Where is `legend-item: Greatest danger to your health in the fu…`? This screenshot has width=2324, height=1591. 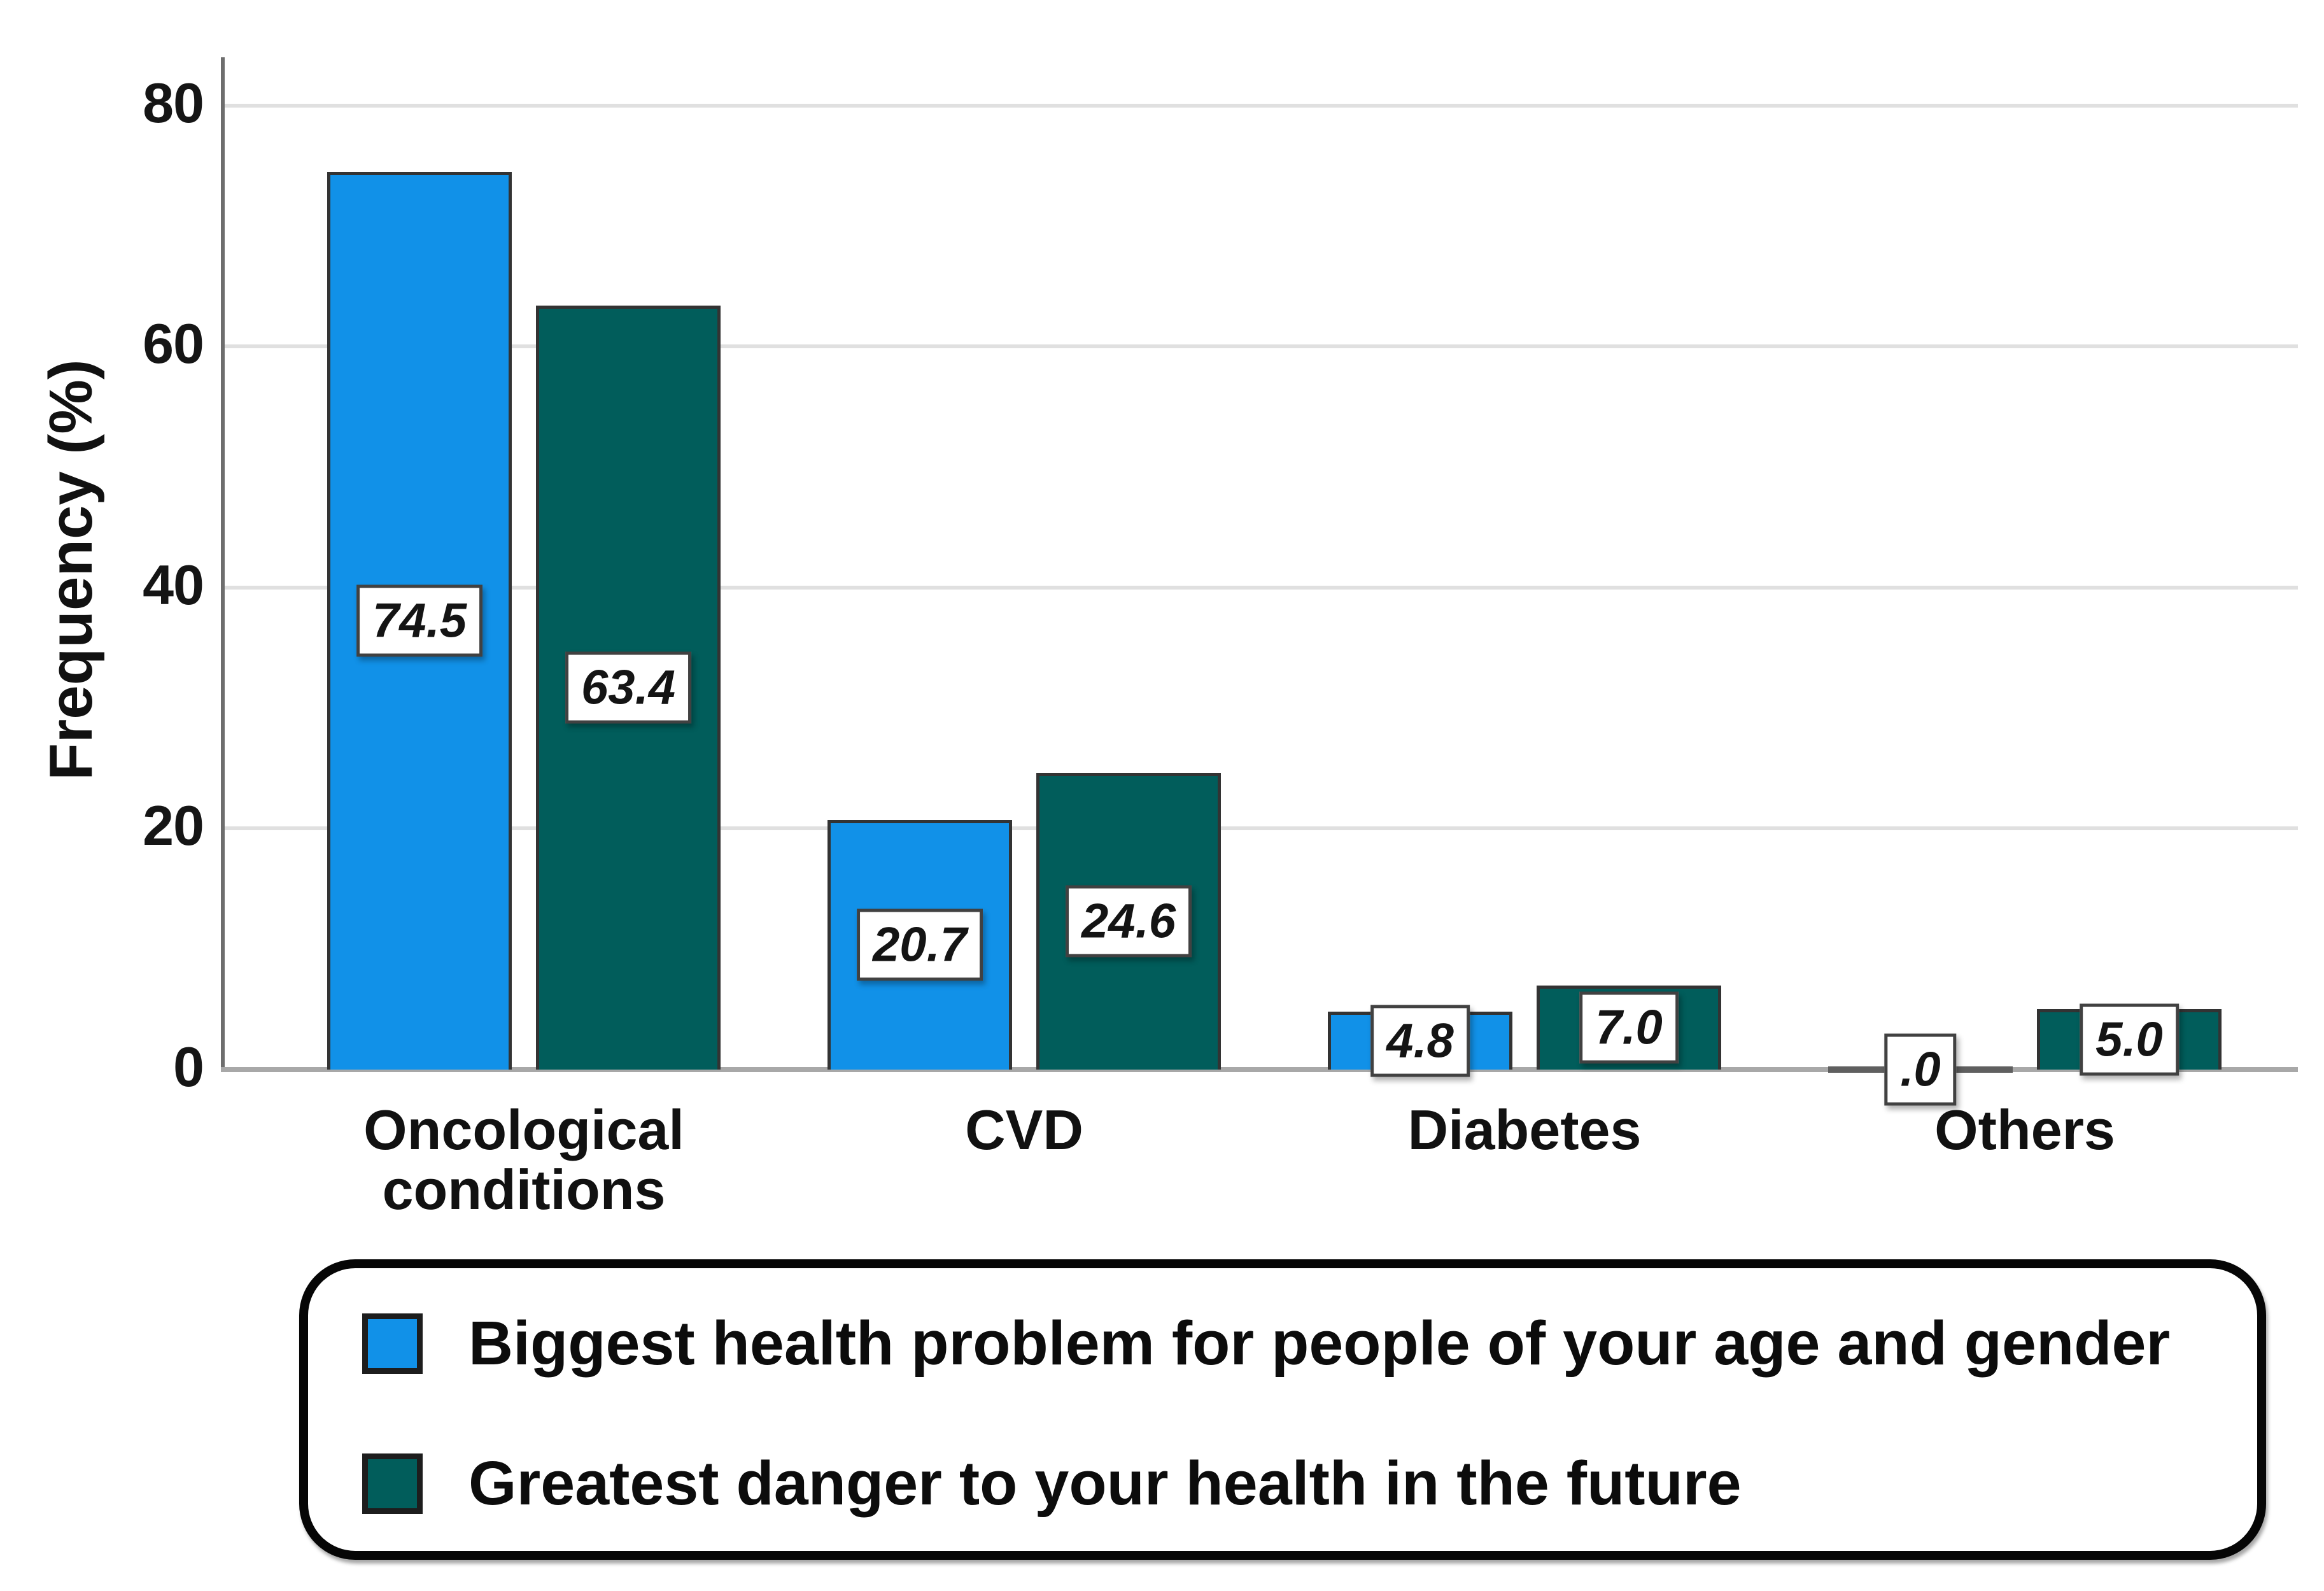 legend-item: Greatest danger to your health in the fu… is located at coordinates (1052, 1484).